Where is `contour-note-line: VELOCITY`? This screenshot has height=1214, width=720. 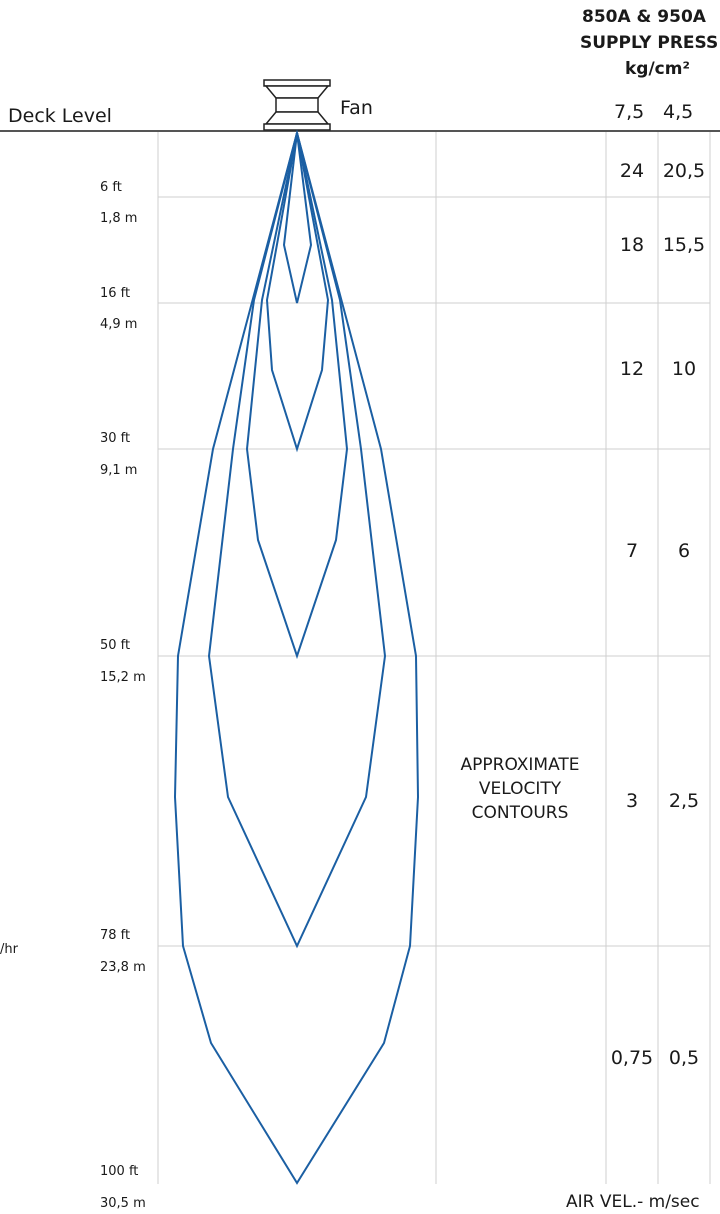
contour-note-line: VELOCITY is located at coordinates (520, 789).